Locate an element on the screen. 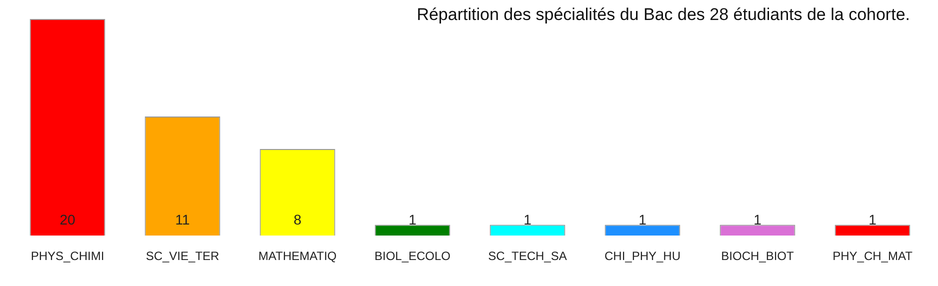  x-tick-label: SC_TECH_SA is located at coordinates (527, 256).